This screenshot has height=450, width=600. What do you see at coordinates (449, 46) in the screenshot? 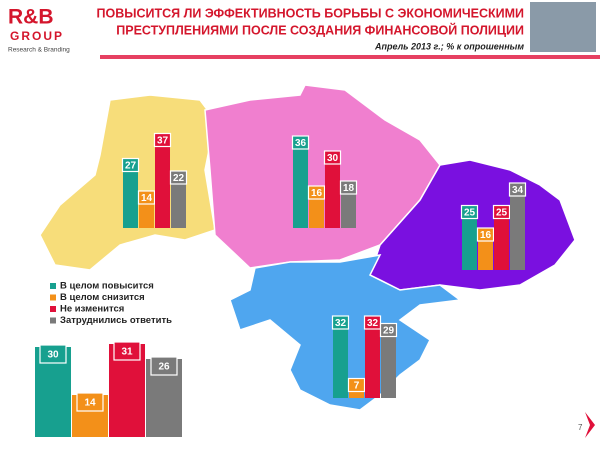
I see `subtitle: Апрель 2013 г.; % к опрошенным` at bounding box center [449, 46].